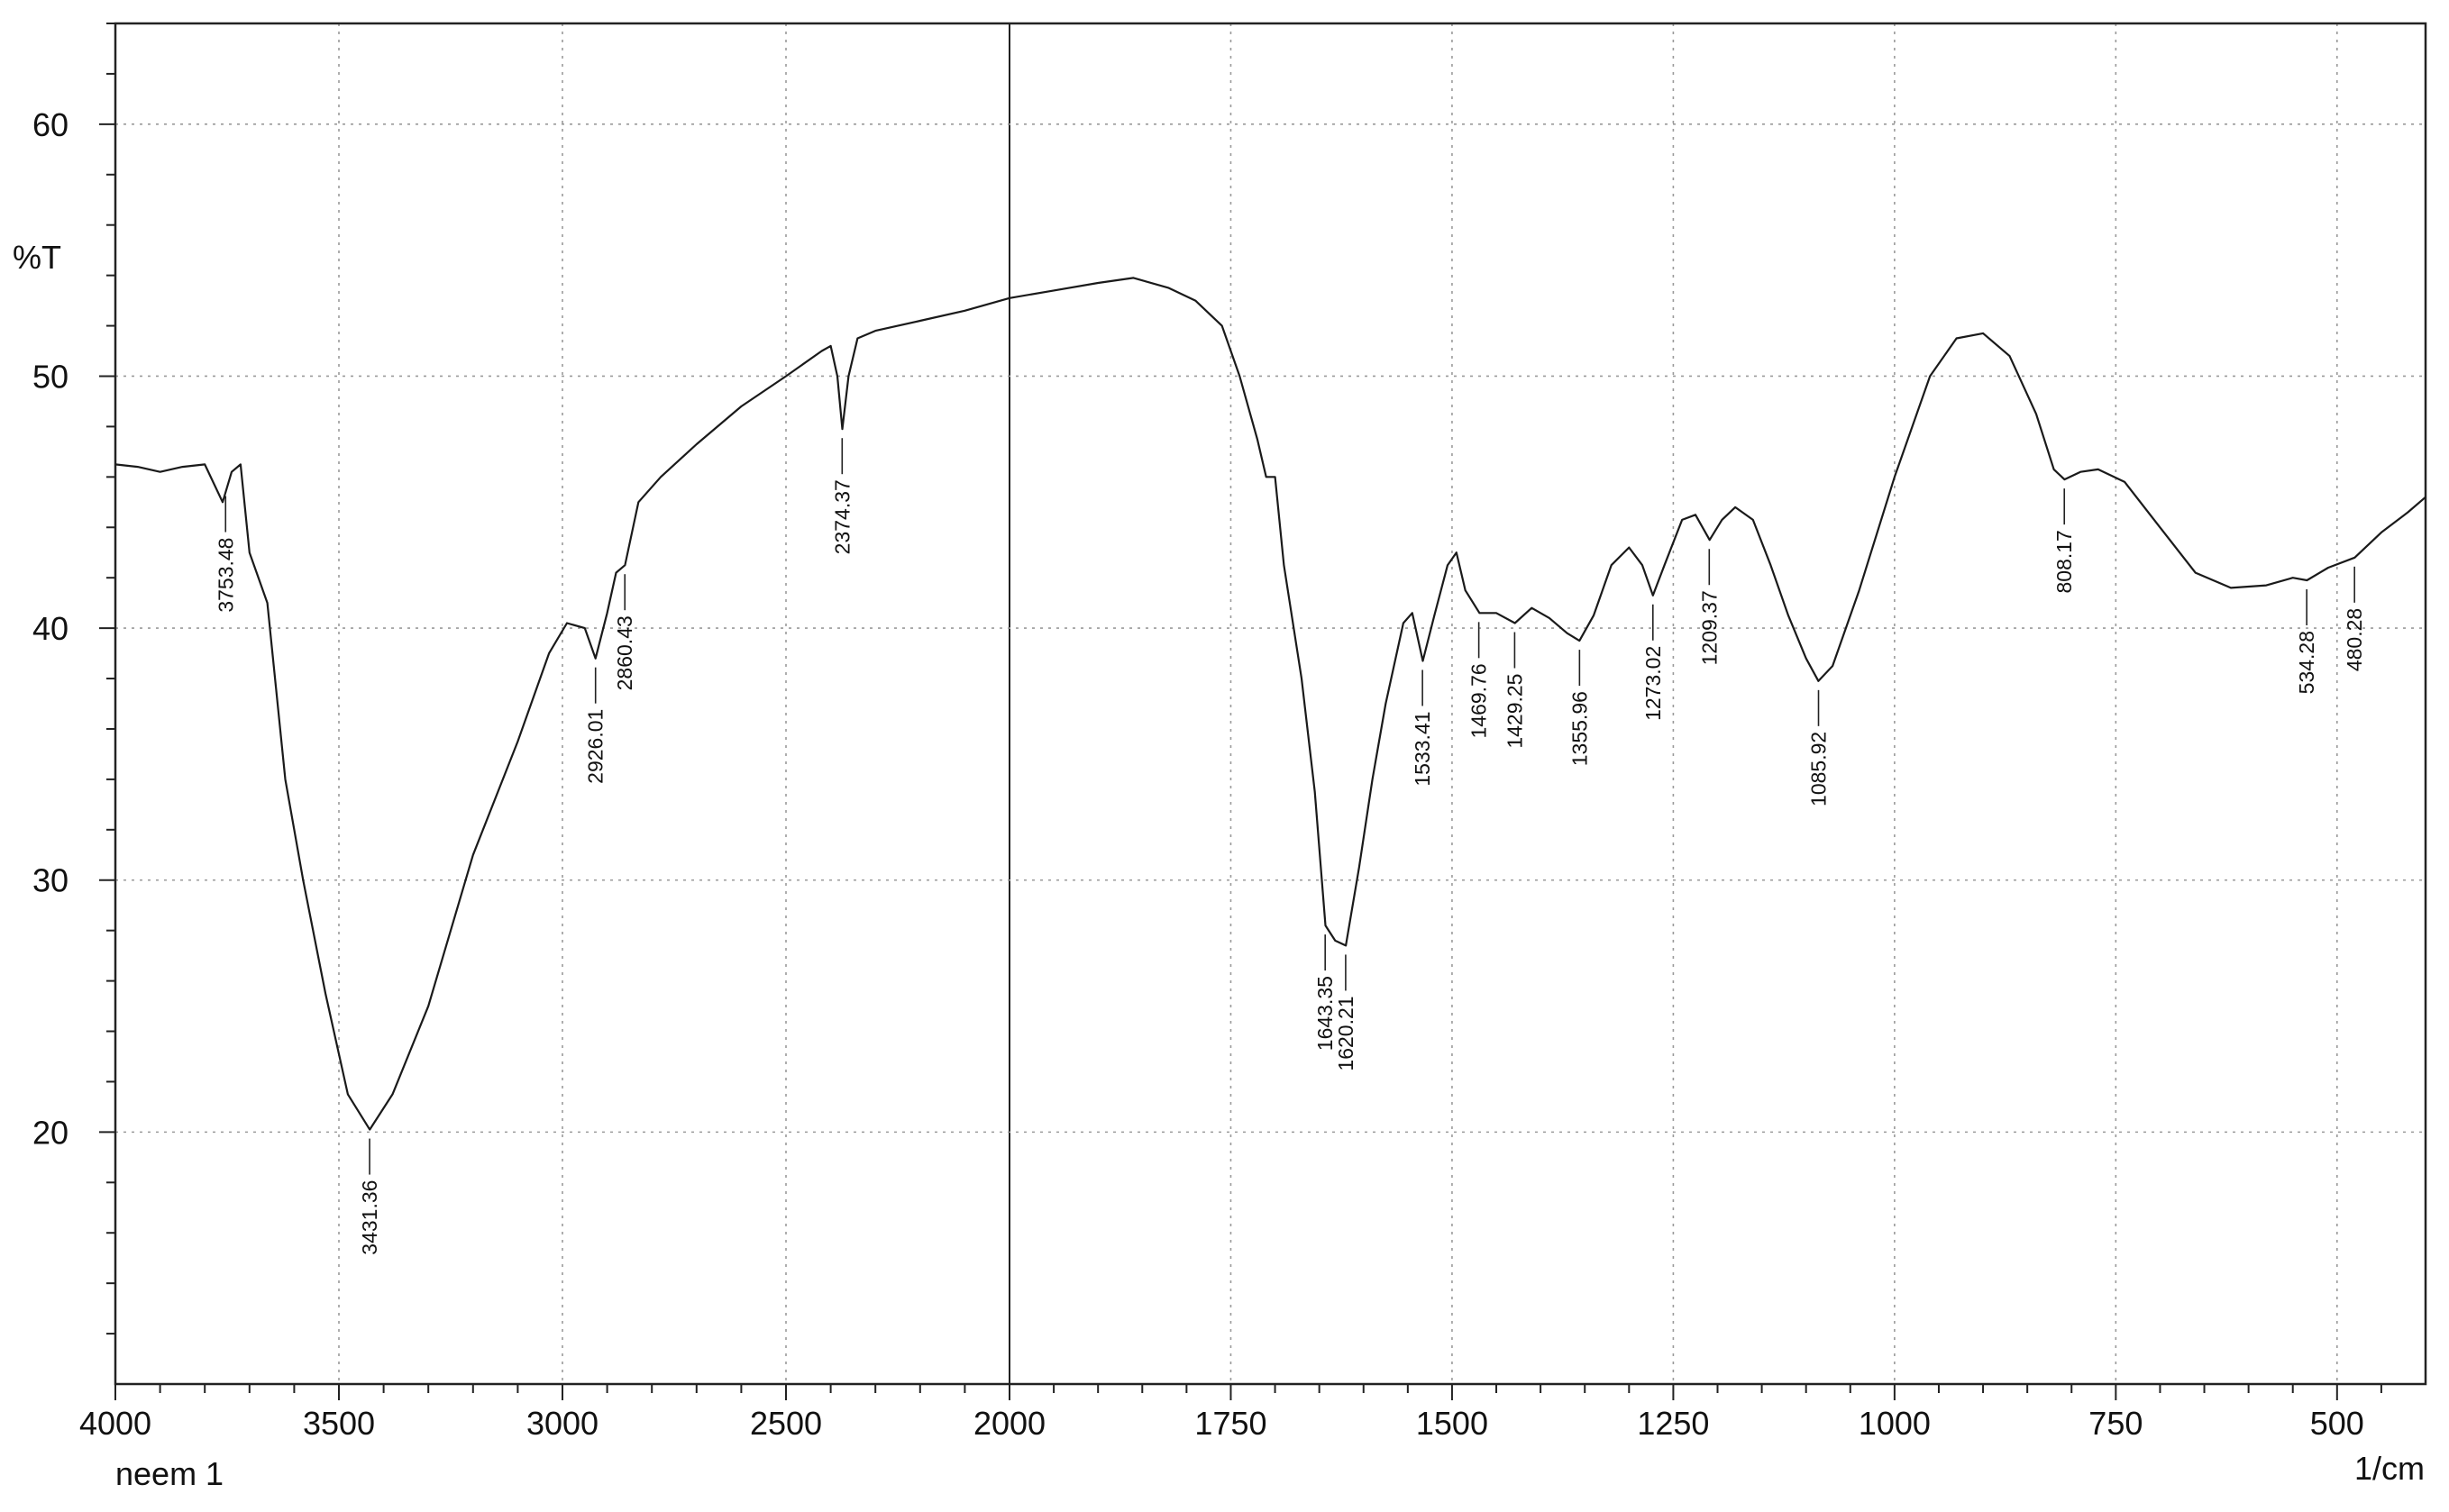  What do you see at coordinates (1653, 683) in the screenshot?
I see `peak-label: 1273.02` at bounding box center [1653, 683].